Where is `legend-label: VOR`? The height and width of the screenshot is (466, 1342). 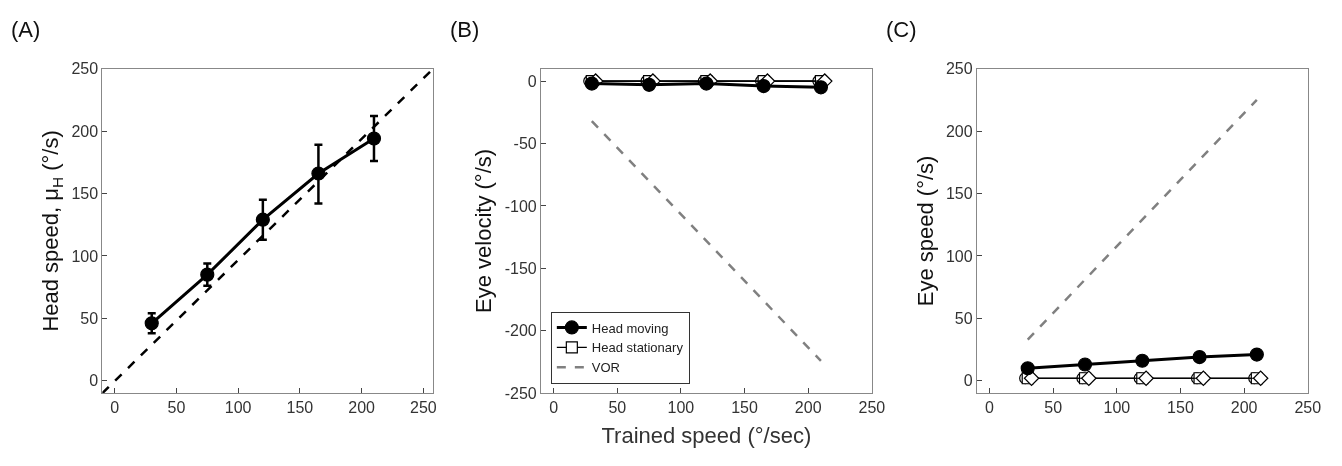 legend-label: VOR is located at coordinates (605, 368).